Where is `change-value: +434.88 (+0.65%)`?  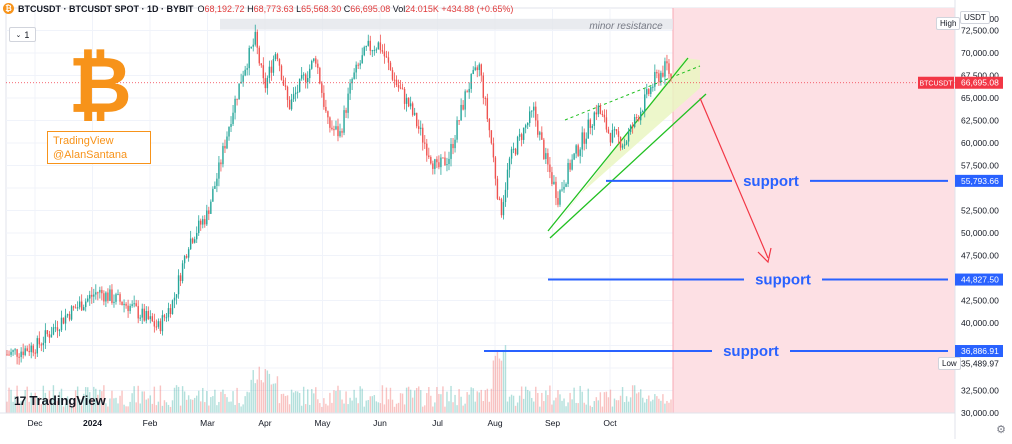 change-value: +434.88 (+0.65%) is located at coordinates (477, 8).